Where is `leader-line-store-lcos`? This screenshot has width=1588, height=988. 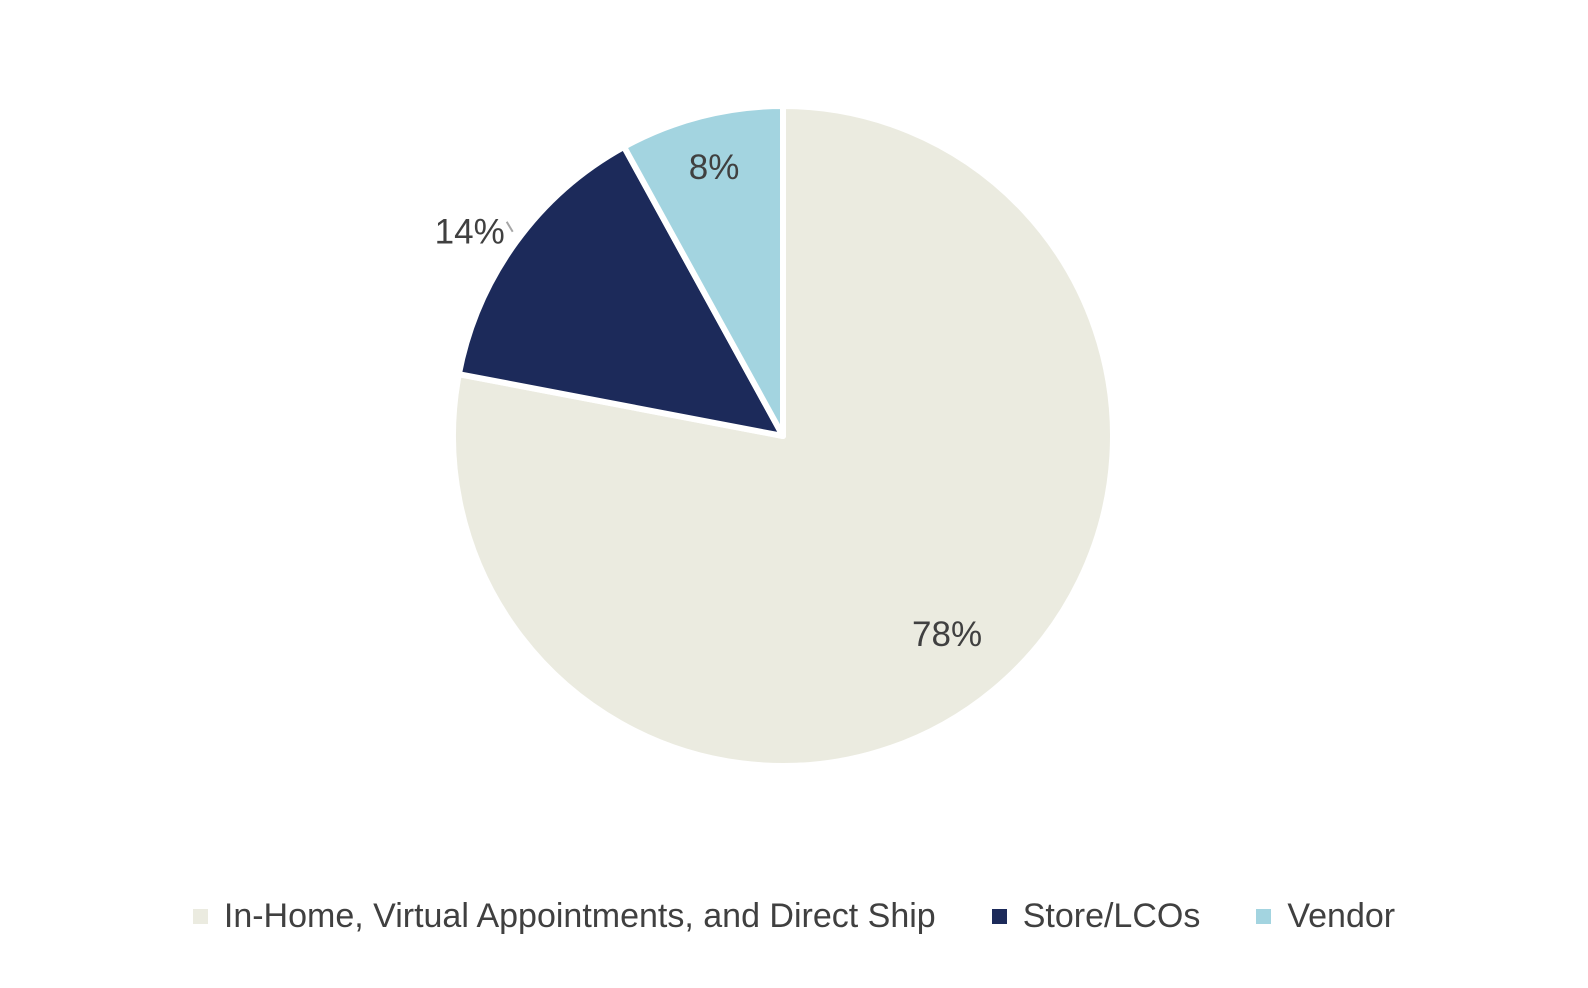 leader-line-store-lcos is located at coordinates (509, 227).